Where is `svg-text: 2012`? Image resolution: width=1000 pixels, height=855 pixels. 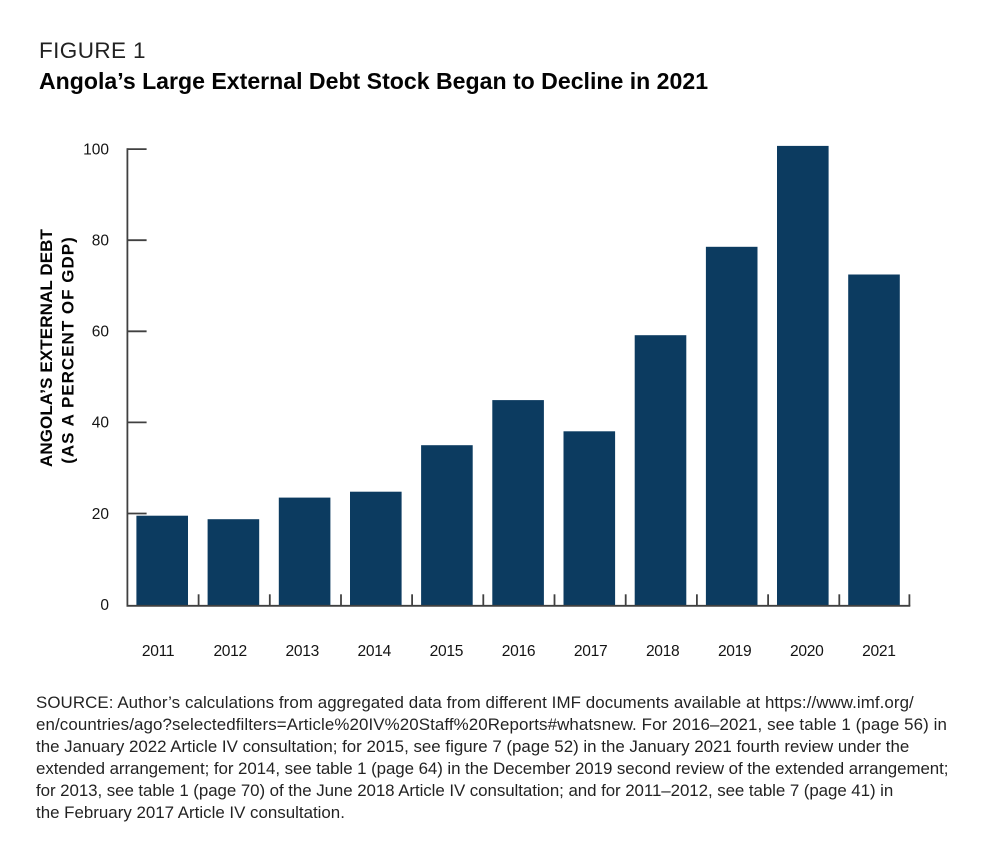 svg-text: 2012 is located at coordinates (230, 651).